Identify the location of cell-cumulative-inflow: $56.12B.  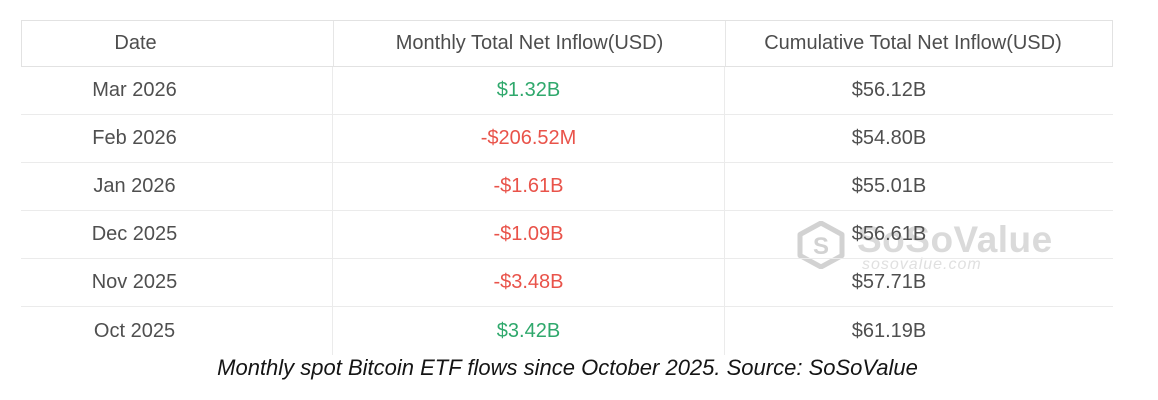
(889, 90).